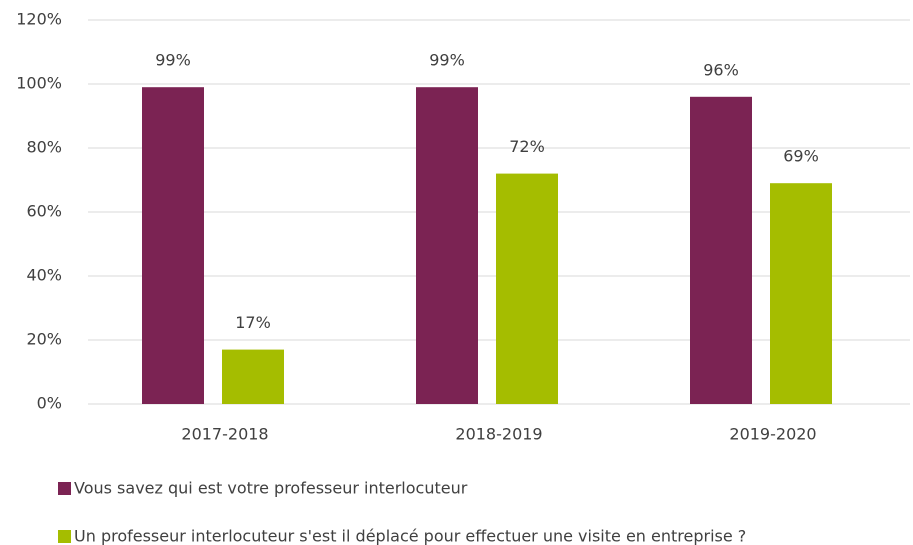 Image resolution: width=913 pixels, height=545 pixels. What do you see at coordinates (39, 19) in the screenshot?
I see `y-tick-label: 120%` at bounding box center [39, 19].